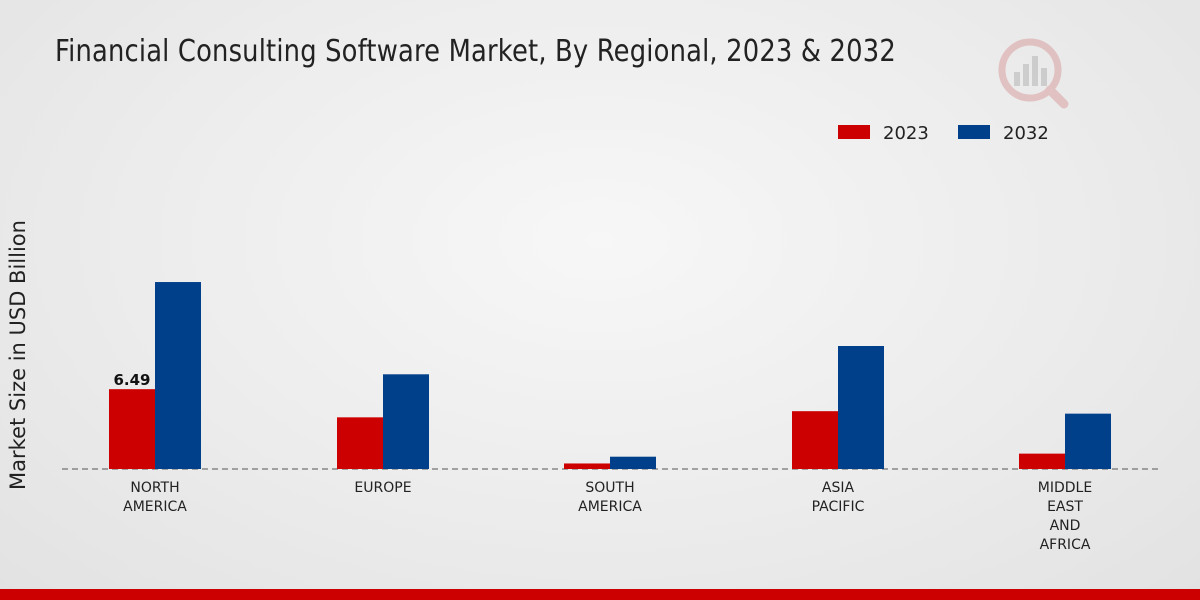 Image resolution: width=1200 pixels, height=600 pixels. I want to click on x-tick-label: EUROPE, so click(382, 488).